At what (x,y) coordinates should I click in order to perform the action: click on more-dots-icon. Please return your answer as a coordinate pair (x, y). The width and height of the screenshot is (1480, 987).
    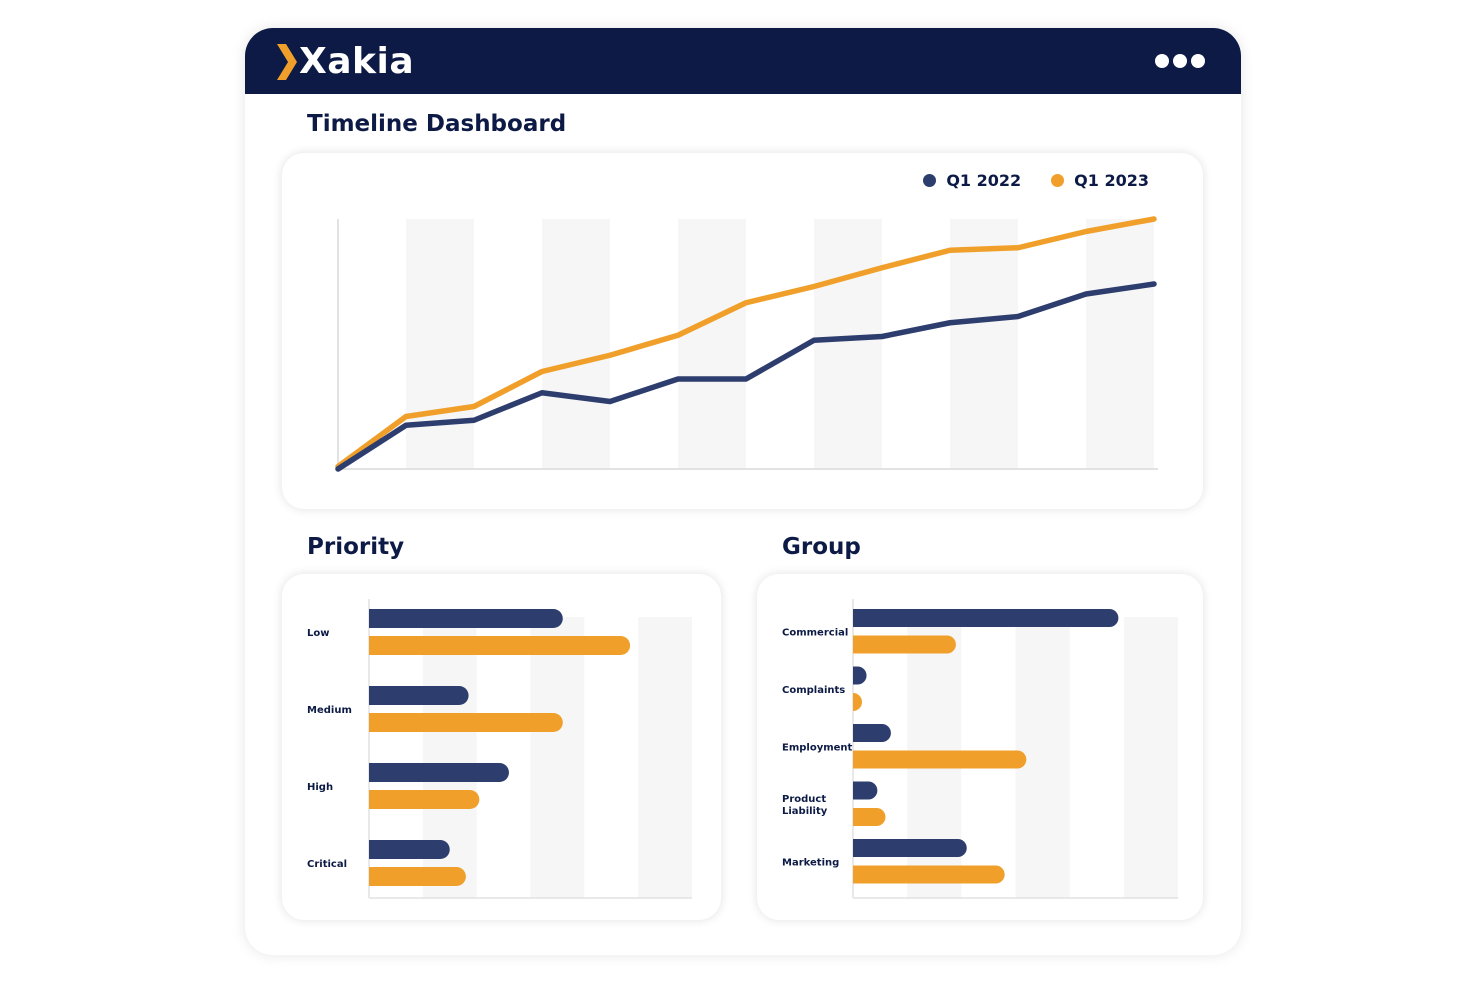
    Looking at the image, I should click on (1180, 61).